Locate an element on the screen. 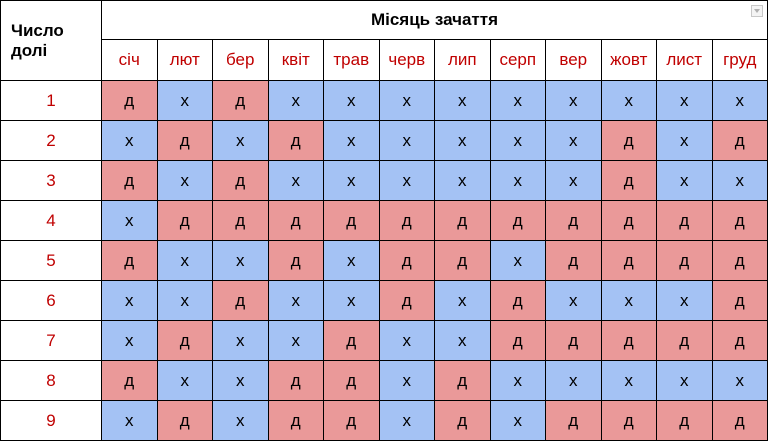  month-header-cell: лип is located at coordinates (462, 60).